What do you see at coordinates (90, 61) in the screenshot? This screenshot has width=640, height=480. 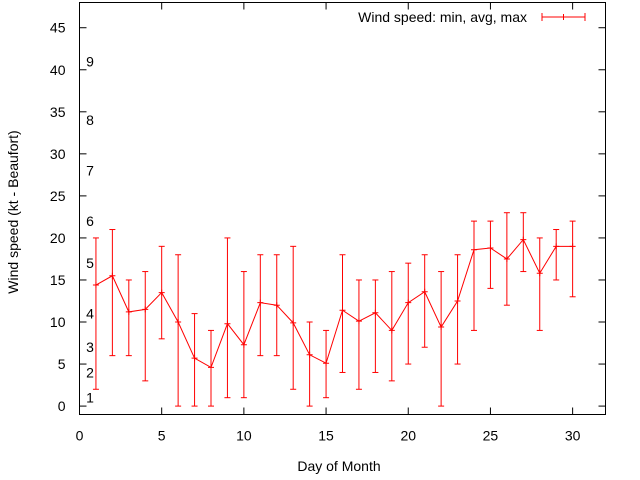 I see `beaufort-label-9: 9` at bounding box center [90, 61].